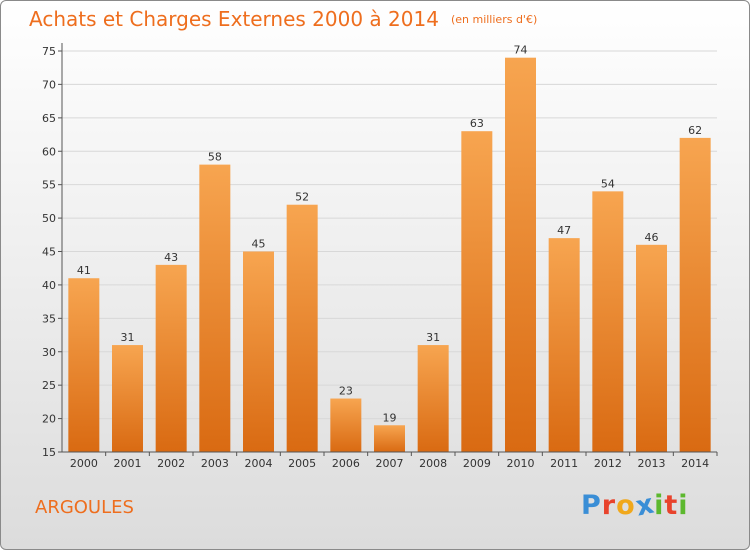  I want to click on bar-2002, so click(171, 358).